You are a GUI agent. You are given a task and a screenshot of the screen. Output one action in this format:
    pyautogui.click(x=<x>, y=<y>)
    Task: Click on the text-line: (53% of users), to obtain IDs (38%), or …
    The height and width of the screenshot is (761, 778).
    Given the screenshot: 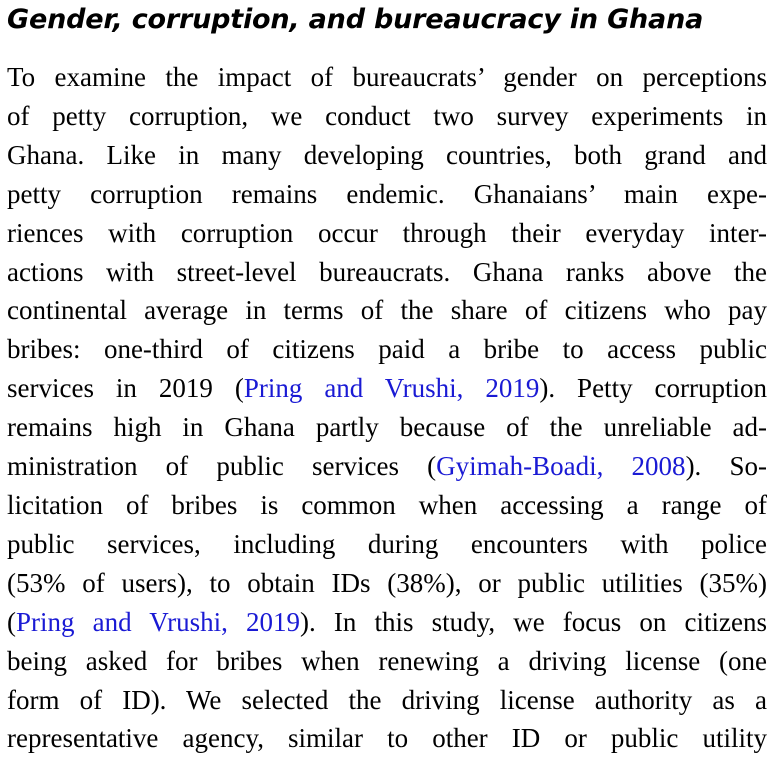 What is the action you would take?
    pyautogui.click(x=387, y=582)
    